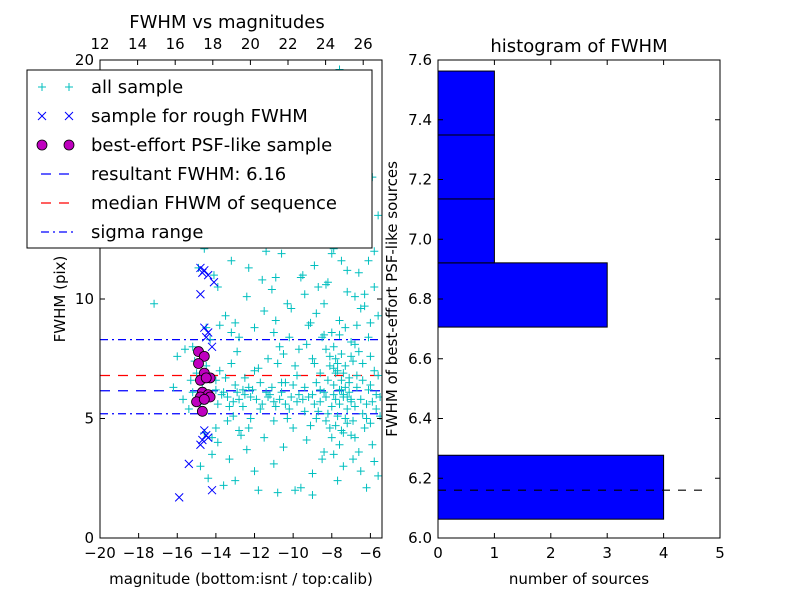 The height and width of the screenshot is (600, 800). I want to click on hist-y-tick-label: 6.0, so click(420, 538).